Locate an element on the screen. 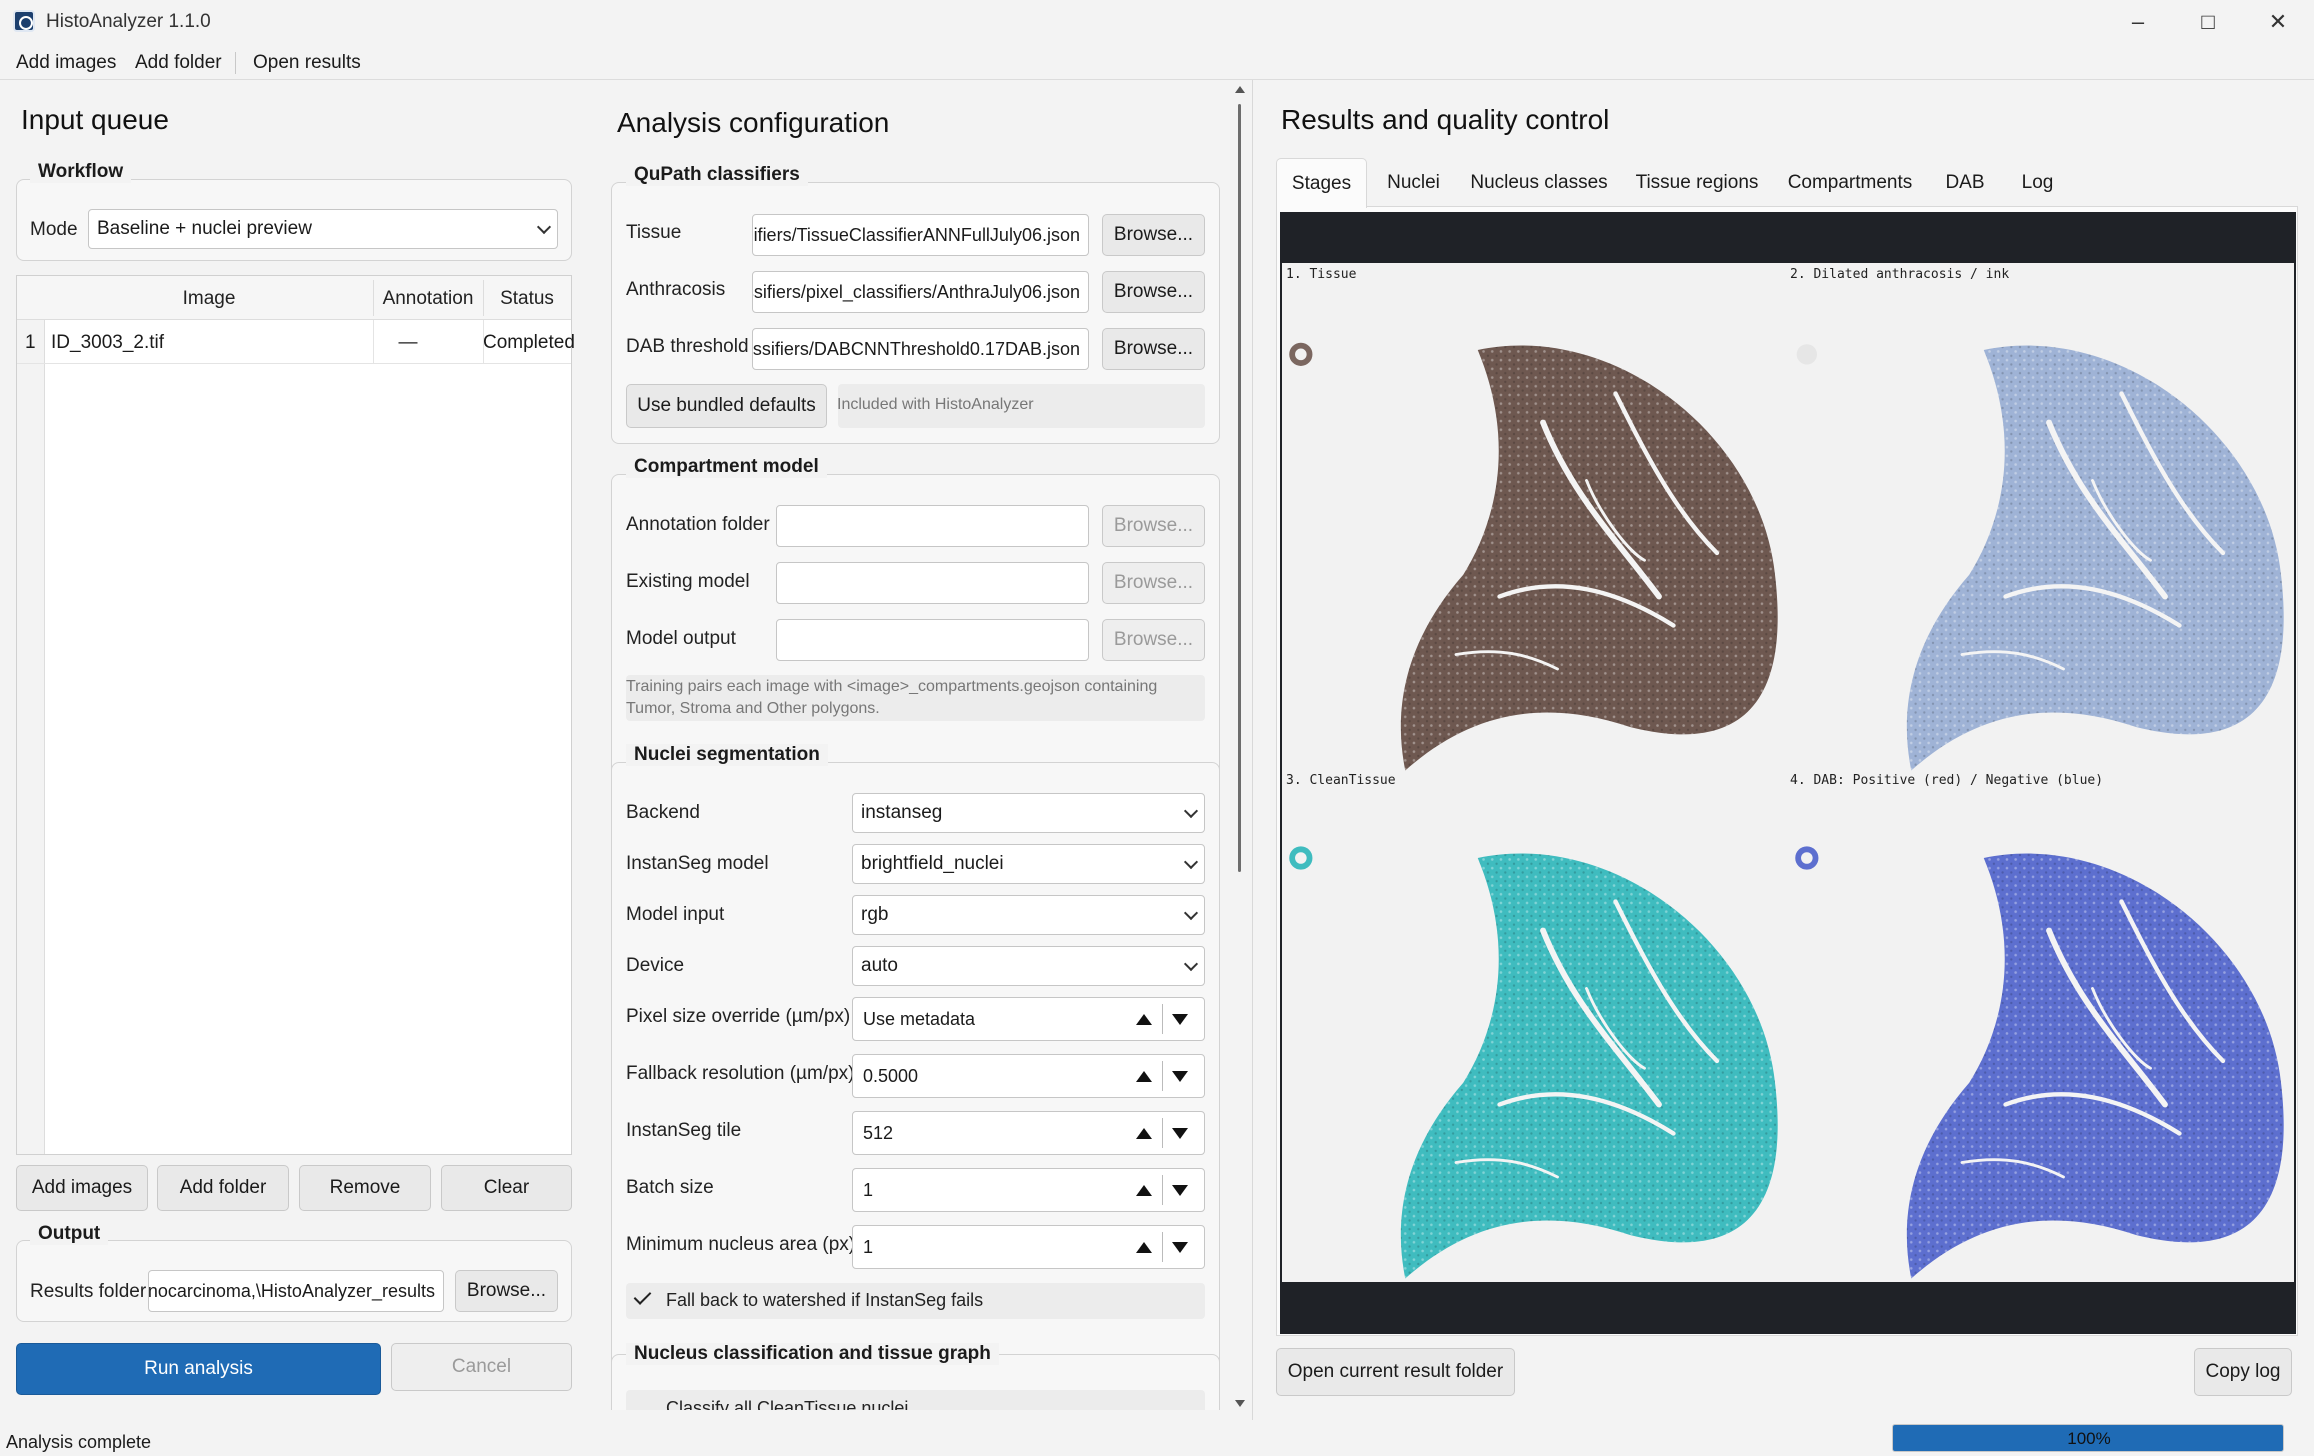 Image resolution: width=2314 pixels, height=1456 pixels. backend-select: instanseg is located at coordinates (1028, 813).